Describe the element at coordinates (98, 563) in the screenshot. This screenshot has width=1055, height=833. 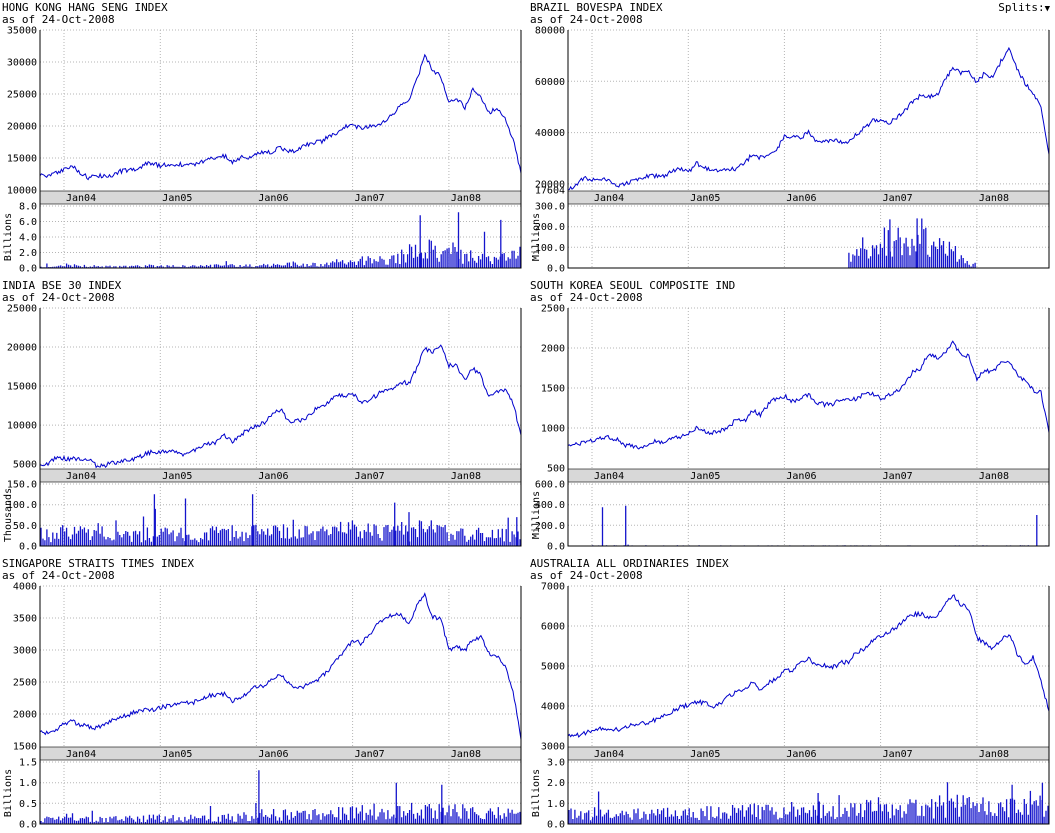
I see `chart-title: SINGAPORE STRAITS TIMES INDEX` at that location.